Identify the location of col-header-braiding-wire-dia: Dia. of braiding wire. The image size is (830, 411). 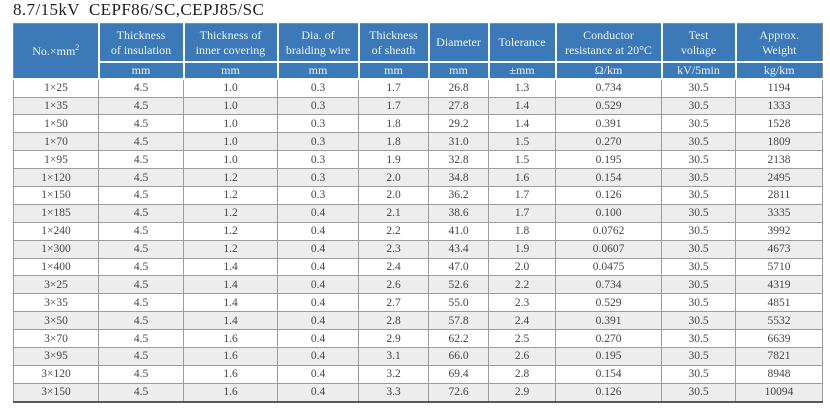
(318, 43).